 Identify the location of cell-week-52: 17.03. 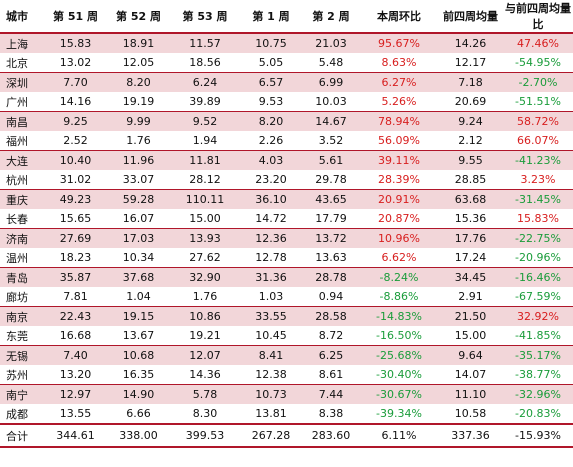
(138, 238).